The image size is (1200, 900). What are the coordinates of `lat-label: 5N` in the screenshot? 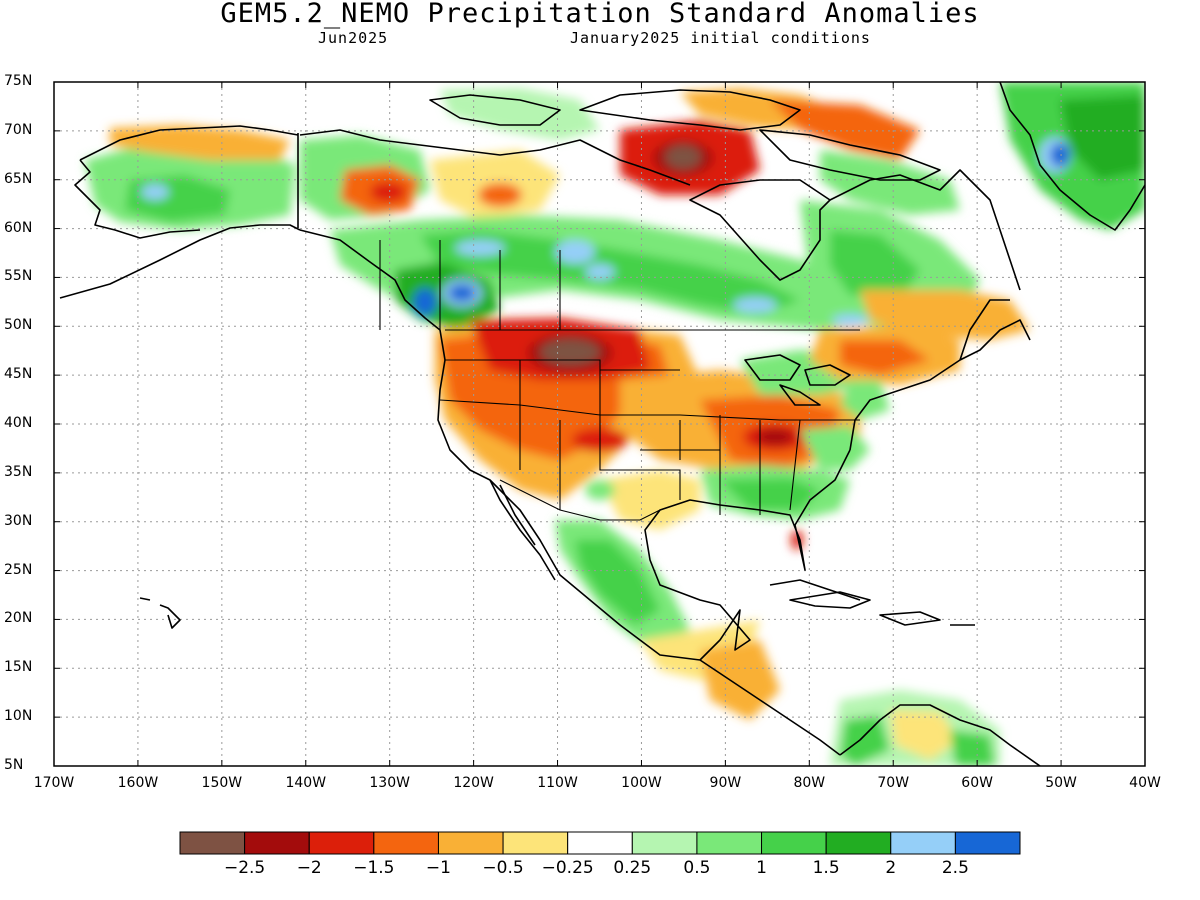 It's located at (14, 765).